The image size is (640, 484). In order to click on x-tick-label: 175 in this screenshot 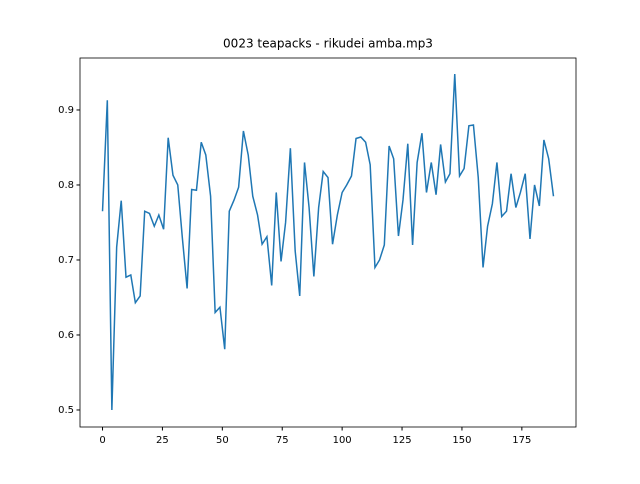, I will do `click(521, 440)`.